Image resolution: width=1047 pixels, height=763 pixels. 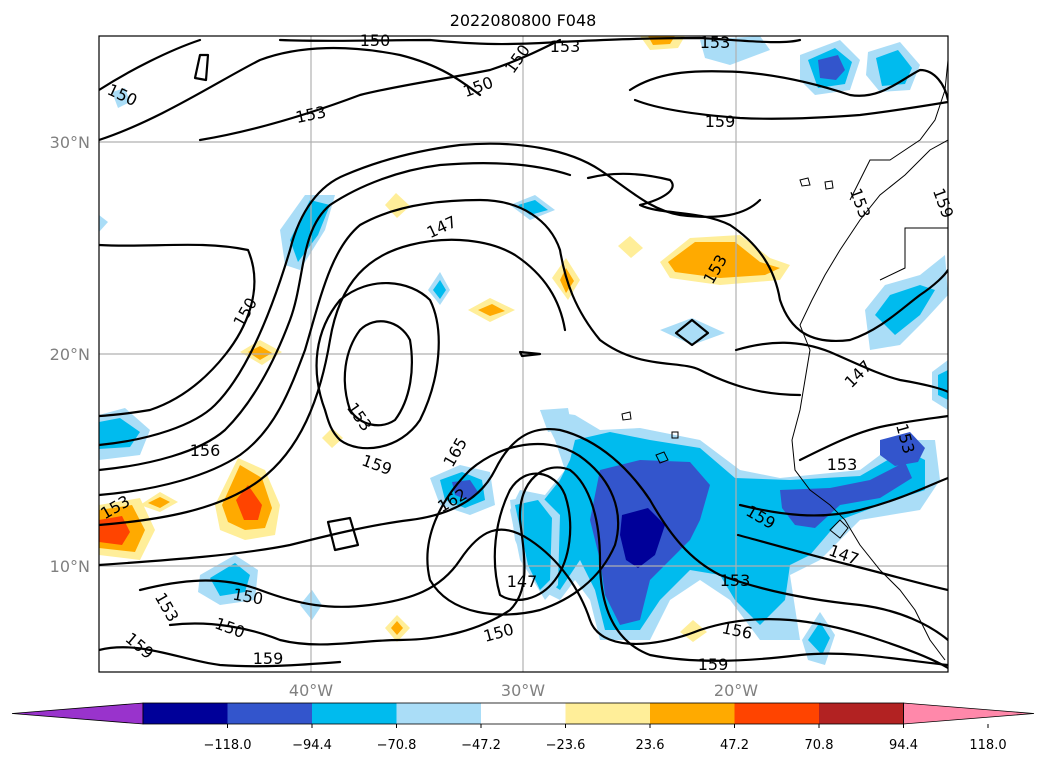 I want to click on lon-tick-label: 20°W, so click(x=736, y=690).